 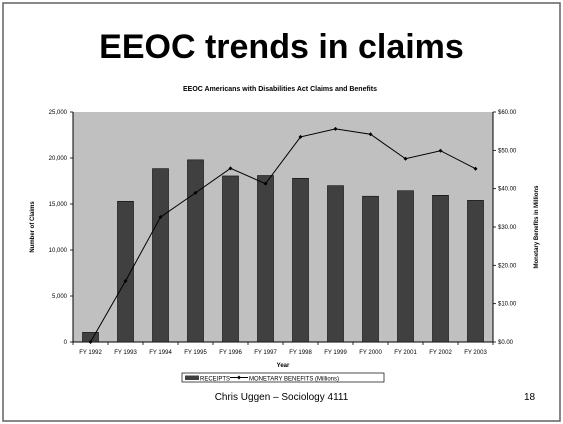 What do you see at coordinates (440, 269) in the screenshot?
I see `bar-fy-2002` at bounding box center [440, 269].